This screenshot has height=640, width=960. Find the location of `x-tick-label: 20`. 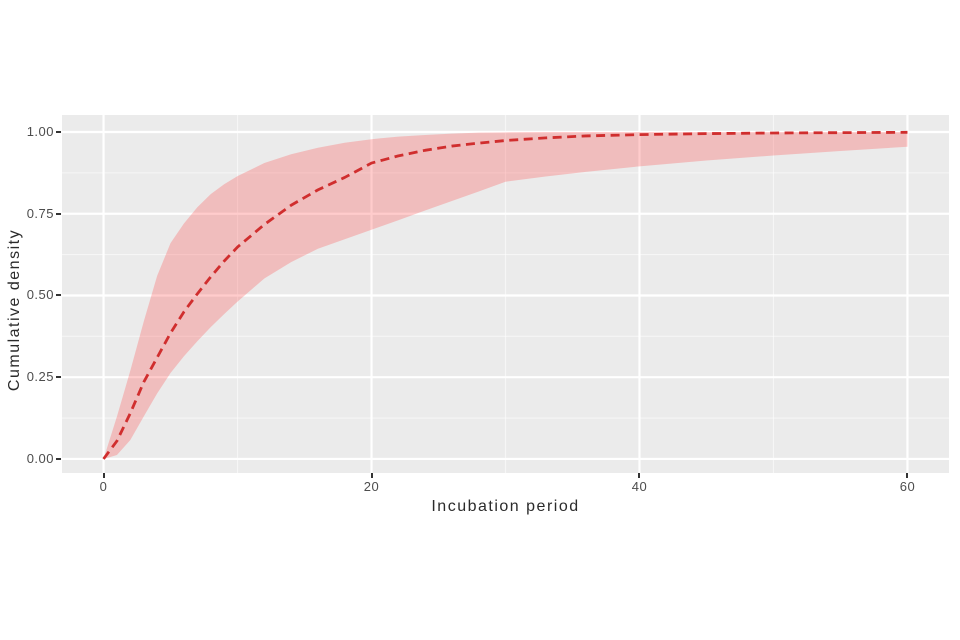

x-tick-label: 20 is located at coordinates (371, 486).